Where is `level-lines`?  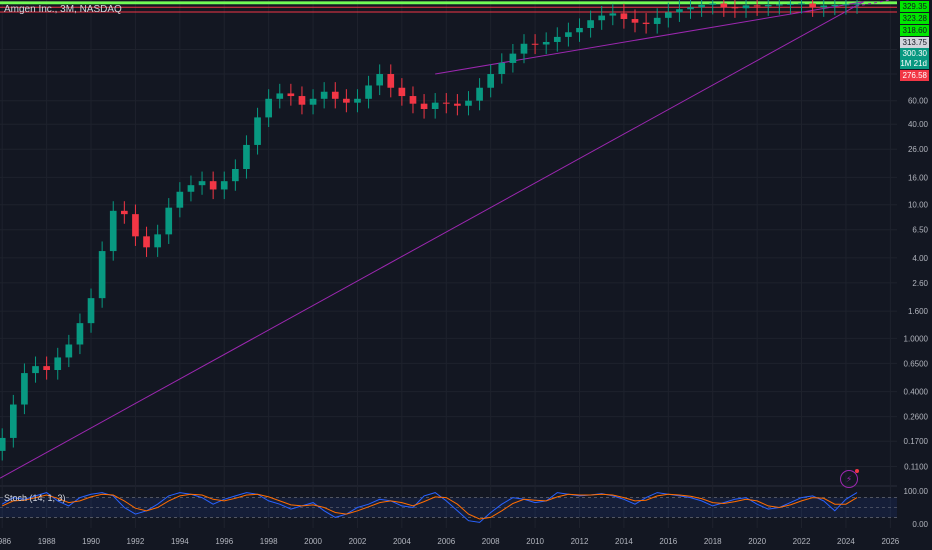
level-lines is located at coordinates (448, 7).